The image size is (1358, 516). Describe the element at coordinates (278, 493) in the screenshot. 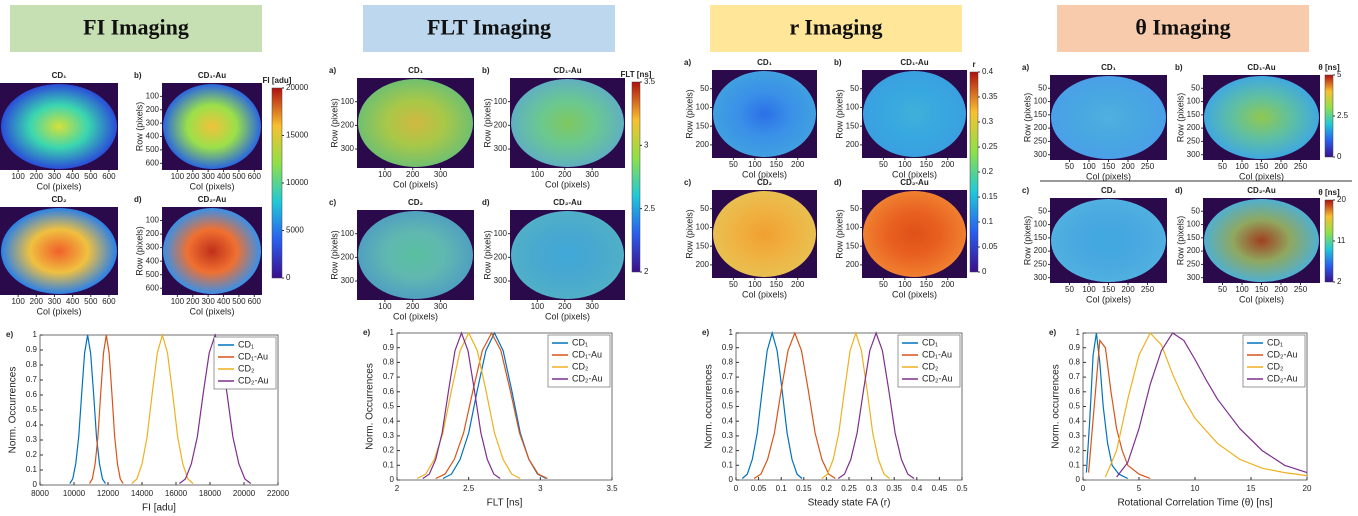

I see `x-tick-label: 22000` at that location.